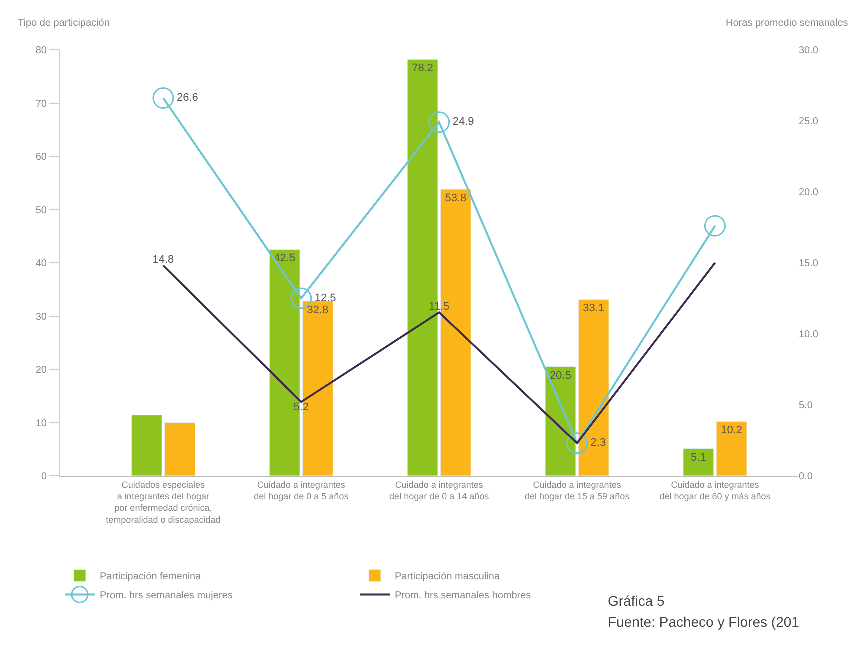  Describe the element at coordinates (561, 376) in the screenshot. I see `data-label: 20.5` at that location.